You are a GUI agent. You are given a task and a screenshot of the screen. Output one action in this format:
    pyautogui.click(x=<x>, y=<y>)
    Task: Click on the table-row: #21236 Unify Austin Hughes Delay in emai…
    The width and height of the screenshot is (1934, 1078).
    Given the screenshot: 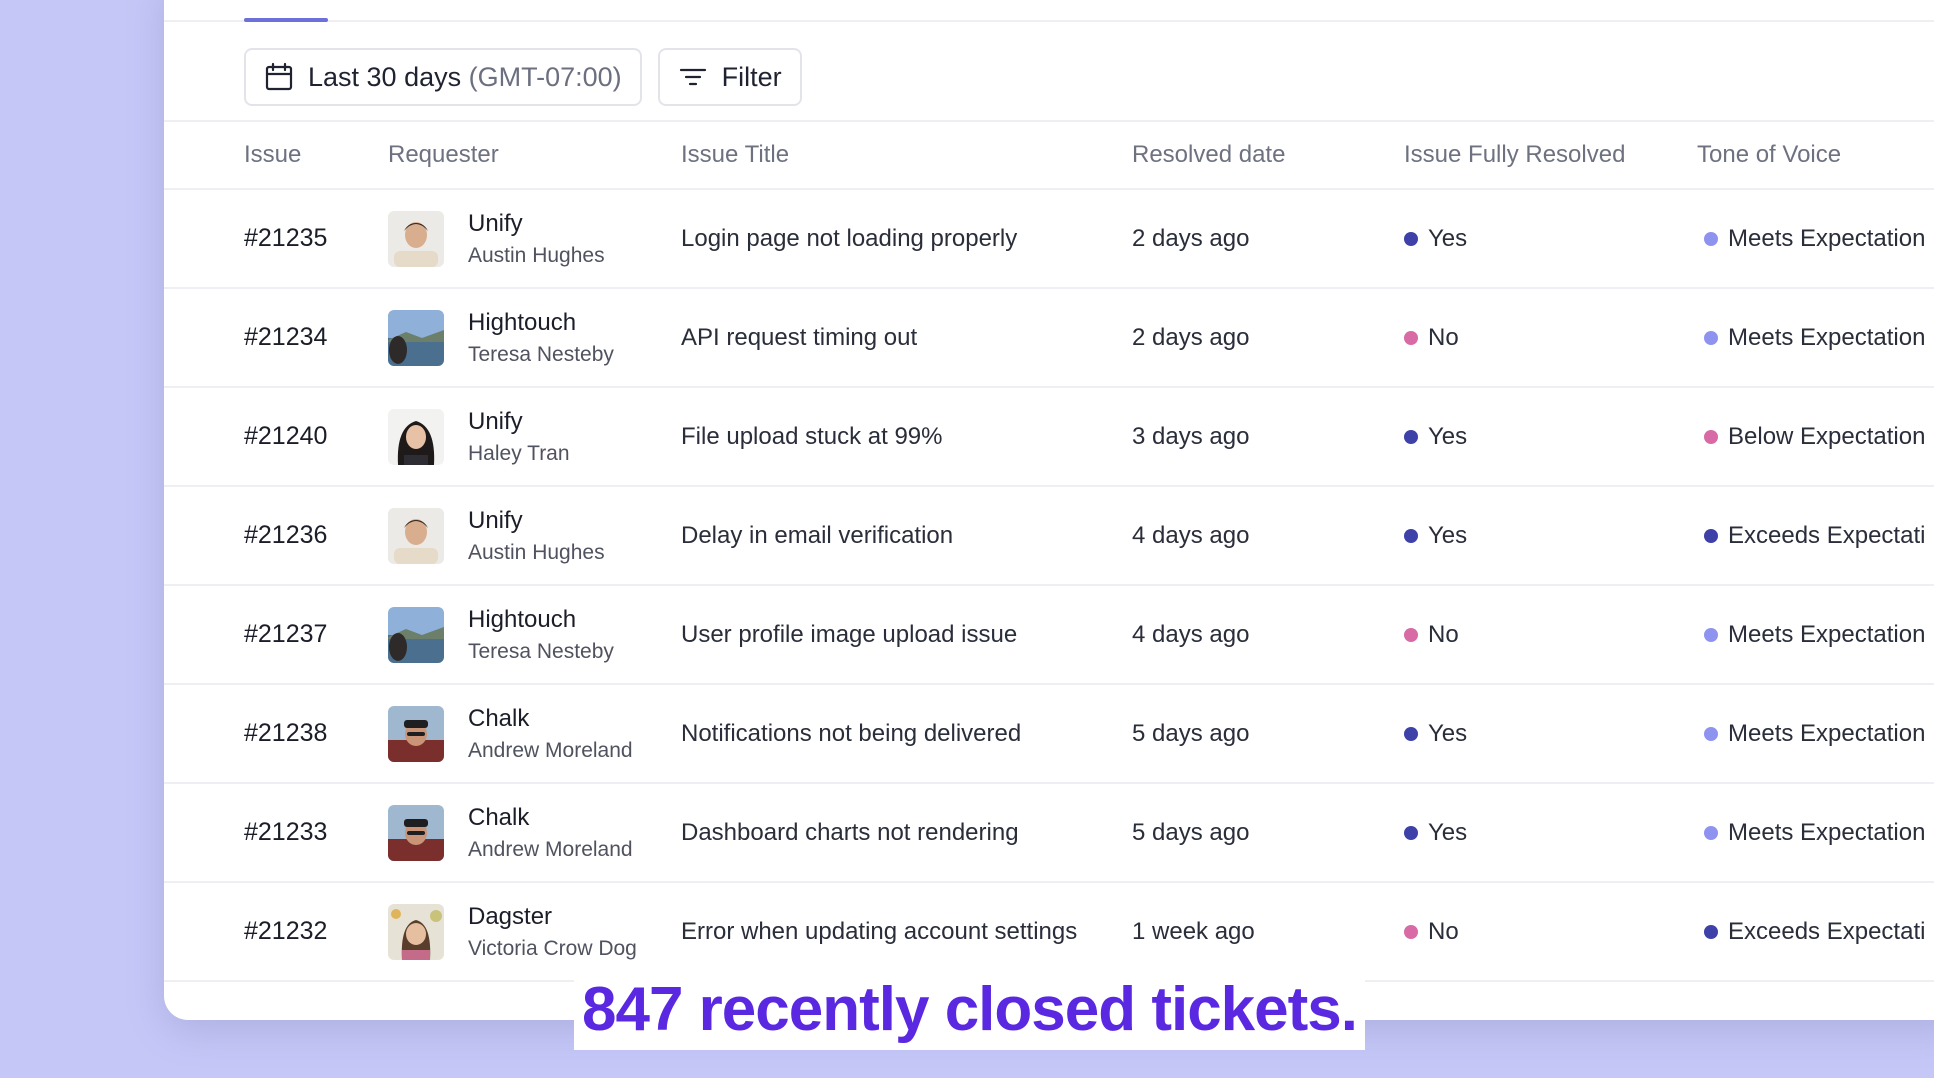 What is the action you would take?
    pyautogui.click(x=1049, y=536)
    